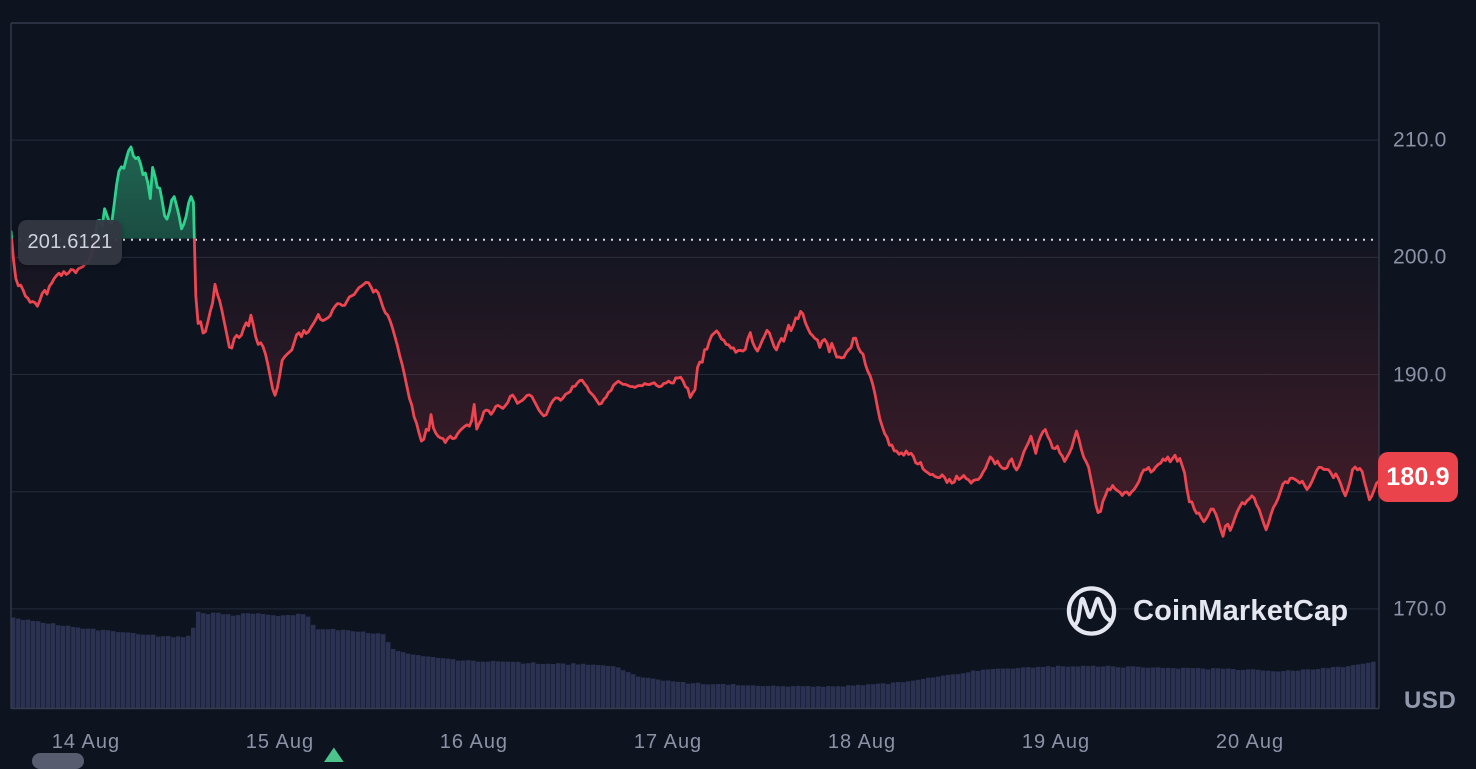 Image resolution: width=1476 pixels, height=769 pixels. What do you see at coordinates (1420, 257) in the screenshot?
I see `y-axis-tick-label: 200.0` at bounding box center [1420, 257].